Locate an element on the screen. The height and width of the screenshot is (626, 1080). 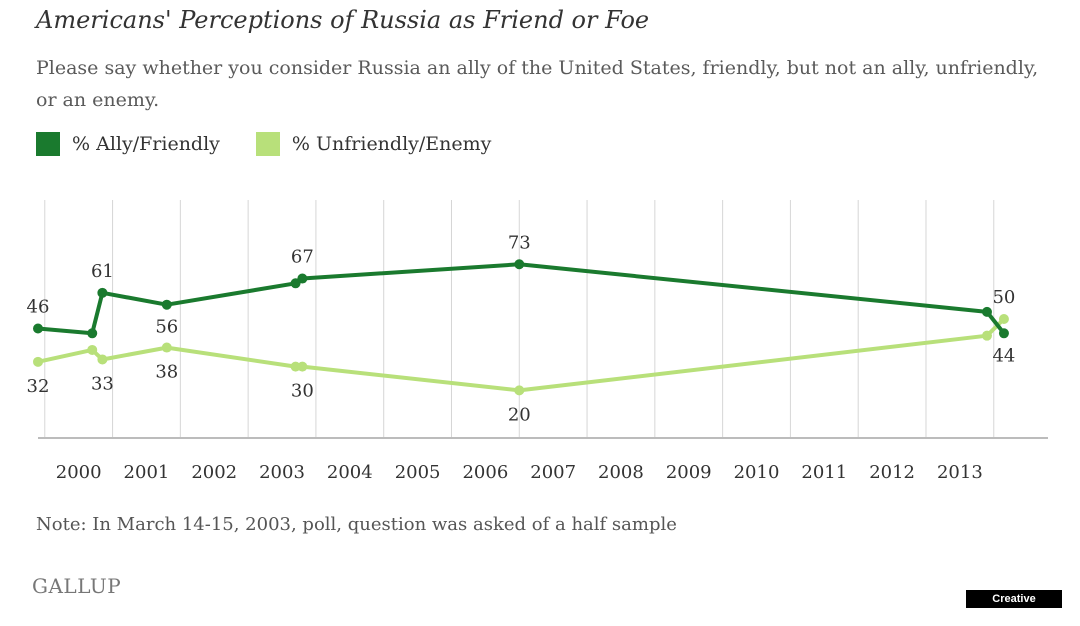
x-tick-label: 2007 is located at coordinates (553, 472).